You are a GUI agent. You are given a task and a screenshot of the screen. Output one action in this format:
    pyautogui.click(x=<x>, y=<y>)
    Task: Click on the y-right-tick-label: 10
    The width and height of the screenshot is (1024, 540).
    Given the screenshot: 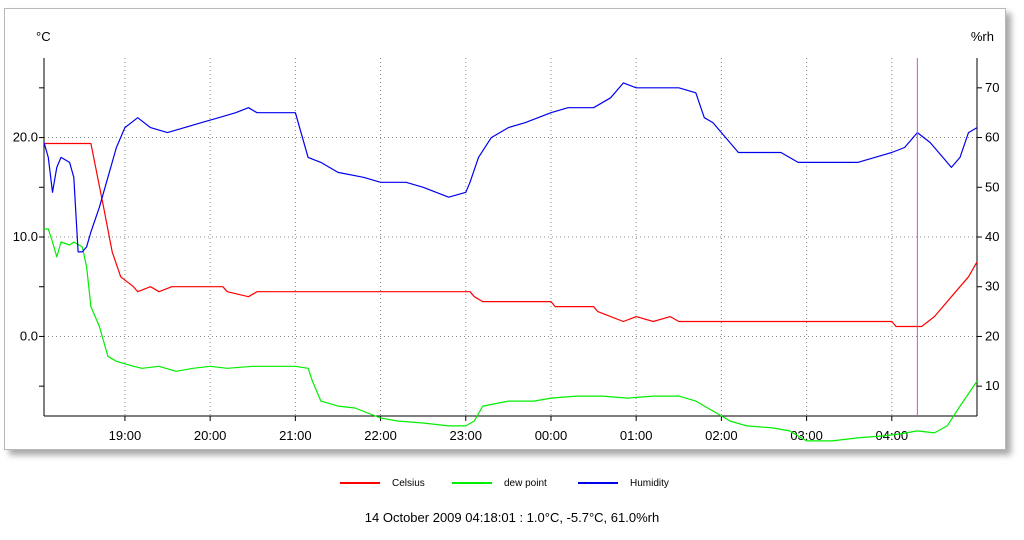 What is the action you would take?
    pyautogui.click(x=992, y=385)
    